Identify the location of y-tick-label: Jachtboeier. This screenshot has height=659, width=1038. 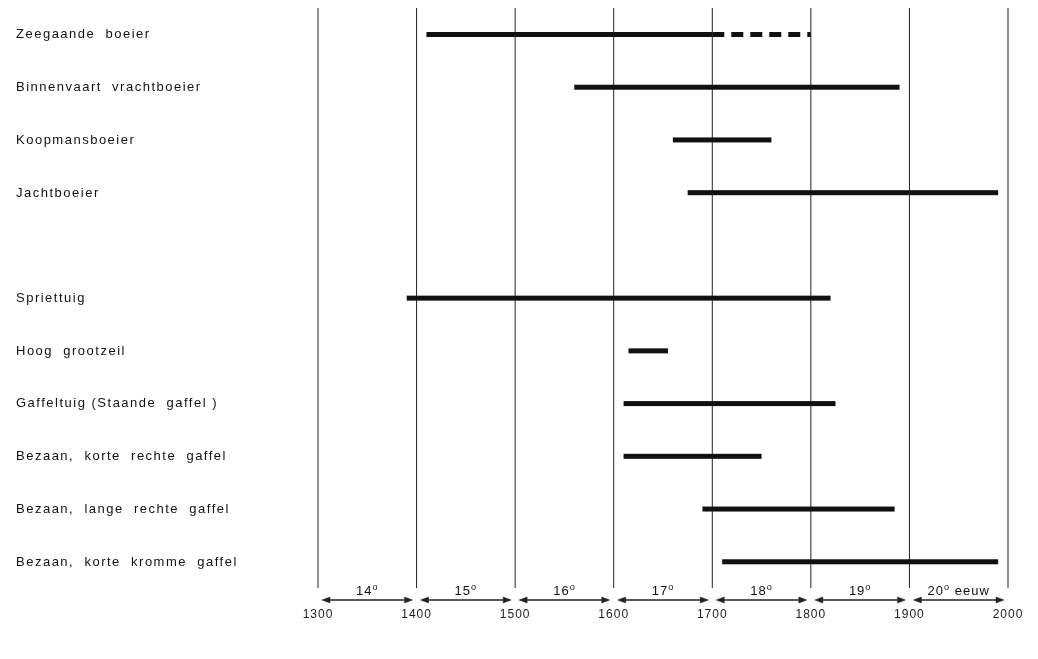
(58, 192).